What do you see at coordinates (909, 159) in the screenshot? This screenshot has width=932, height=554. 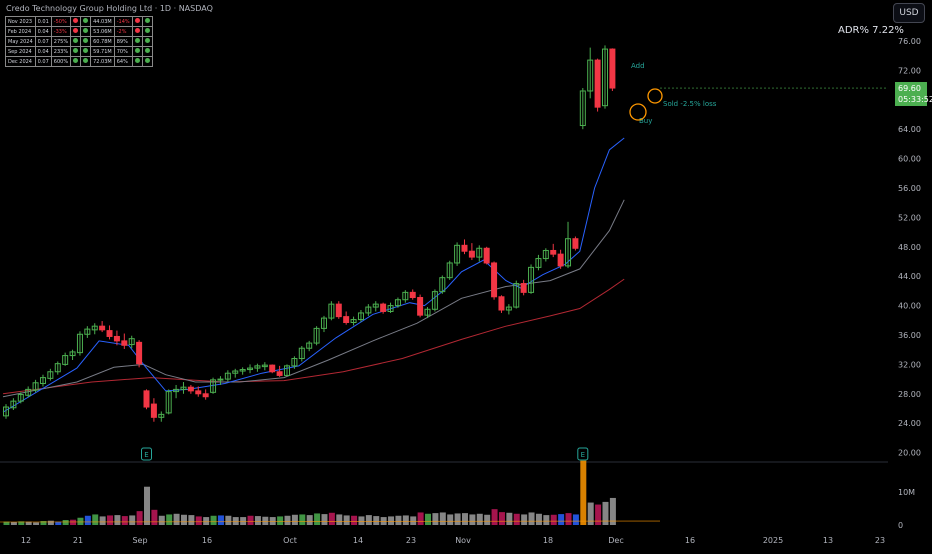 I see `y-tick-label: 60.00` at bounding box center [909, 159].